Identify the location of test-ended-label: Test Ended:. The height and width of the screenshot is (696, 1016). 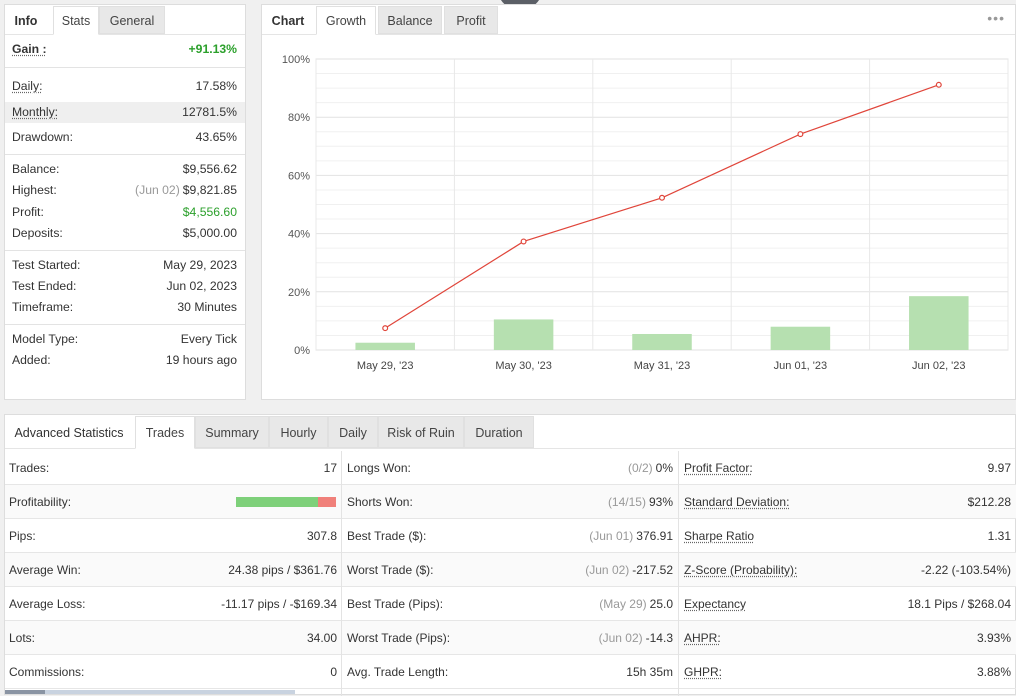
(44, 286).